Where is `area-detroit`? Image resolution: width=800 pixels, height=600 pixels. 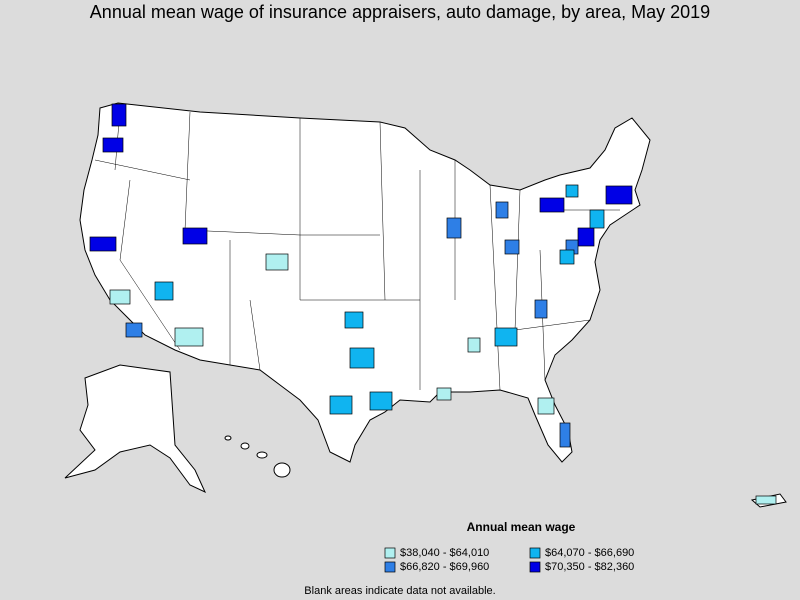
area-detroit is located at coordinates (502, 210).